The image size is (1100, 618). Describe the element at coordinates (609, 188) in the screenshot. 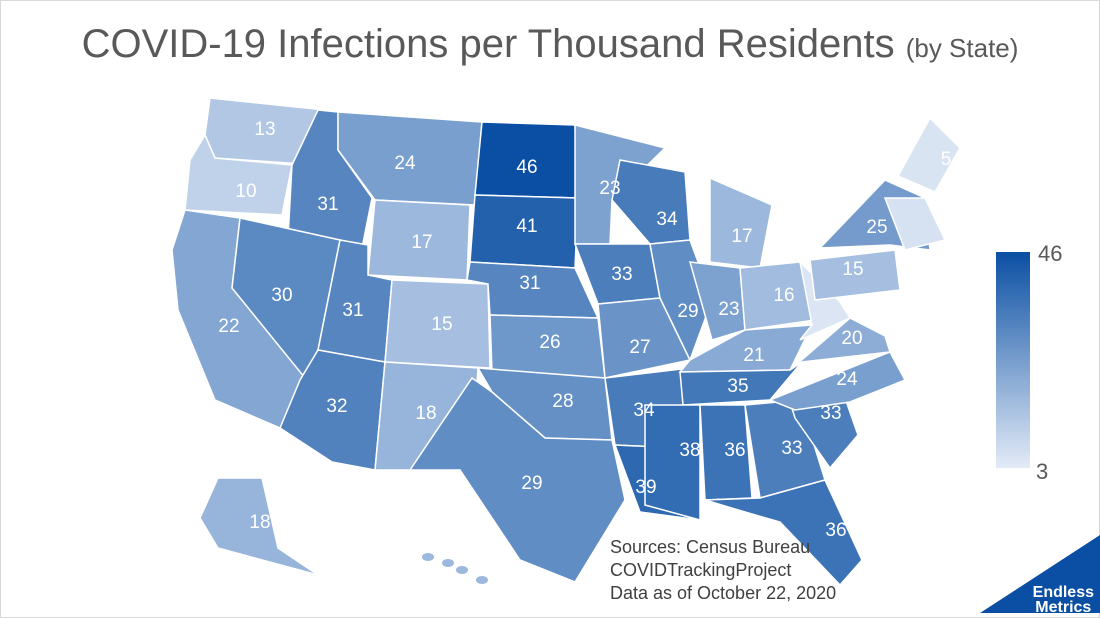

I see `state-value-mn: 23` at that location.